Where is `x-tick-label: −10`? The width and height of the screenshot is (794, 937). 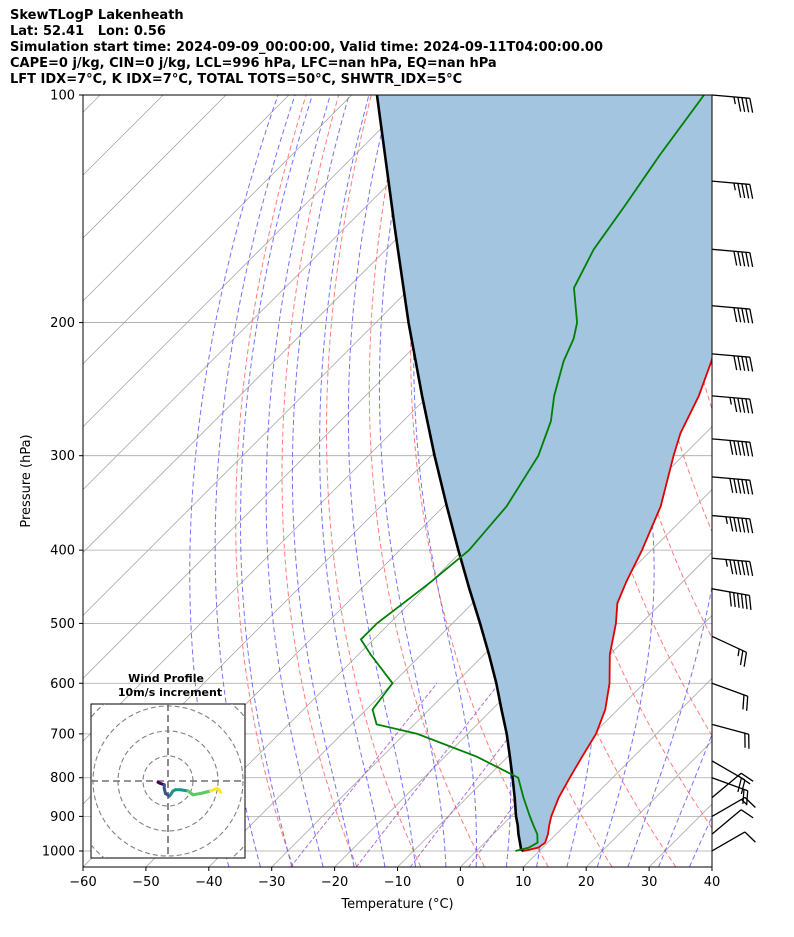
x-tick-label: −10 is located at coordinates (397, 882).